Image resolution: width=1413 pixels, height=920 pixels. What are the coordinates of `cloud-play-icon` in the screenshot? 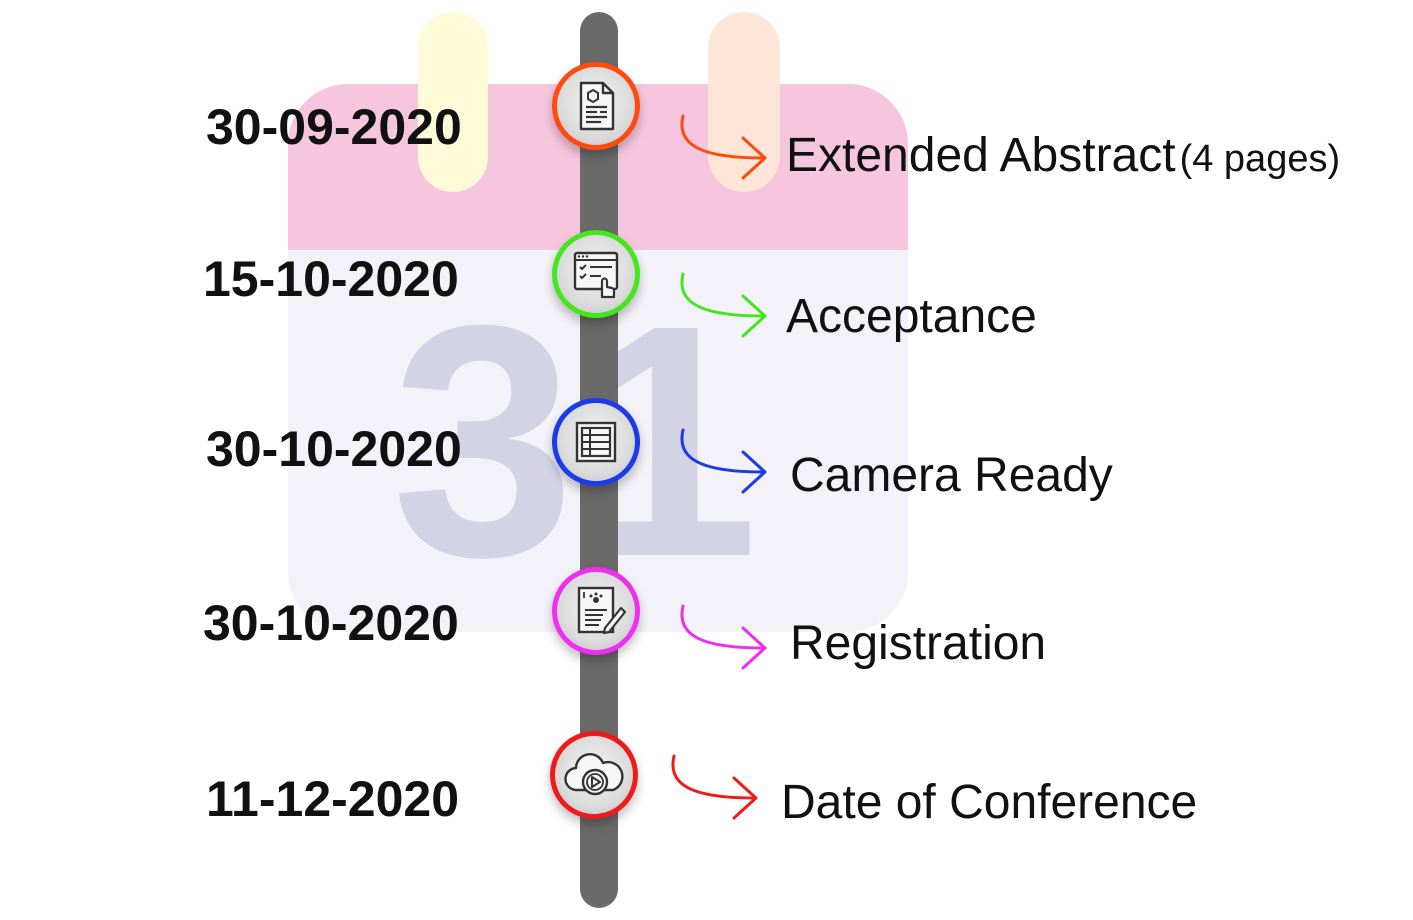 It's located at (594, 774).